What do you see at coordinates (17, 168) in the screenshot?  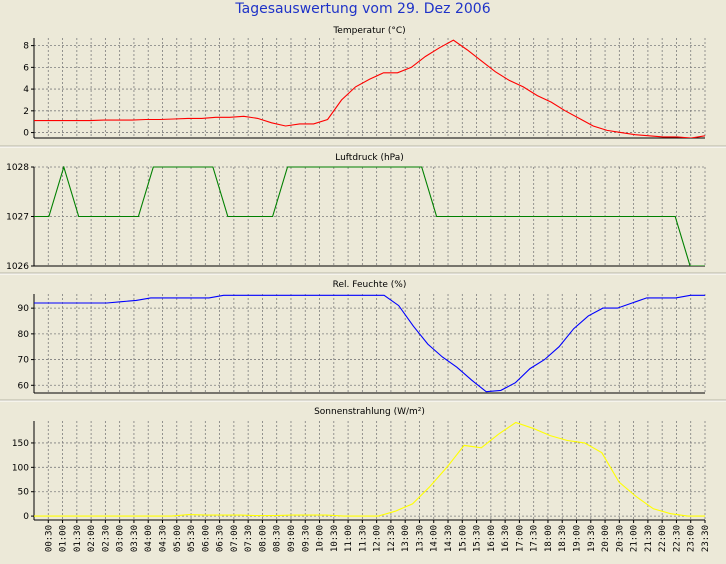 I see `air-pressure-ytick-label: 1028` at bounding box center [17, 168].